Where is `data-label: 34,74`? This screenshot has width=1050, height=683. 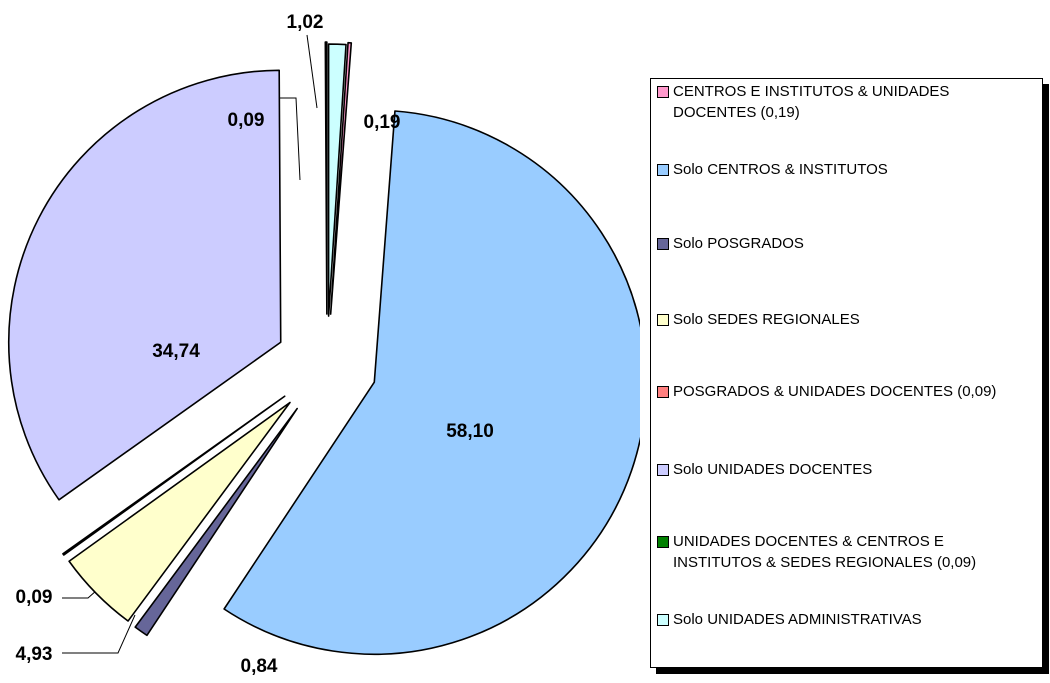
data-label: 34,74 is located at coordinates (176, 351).